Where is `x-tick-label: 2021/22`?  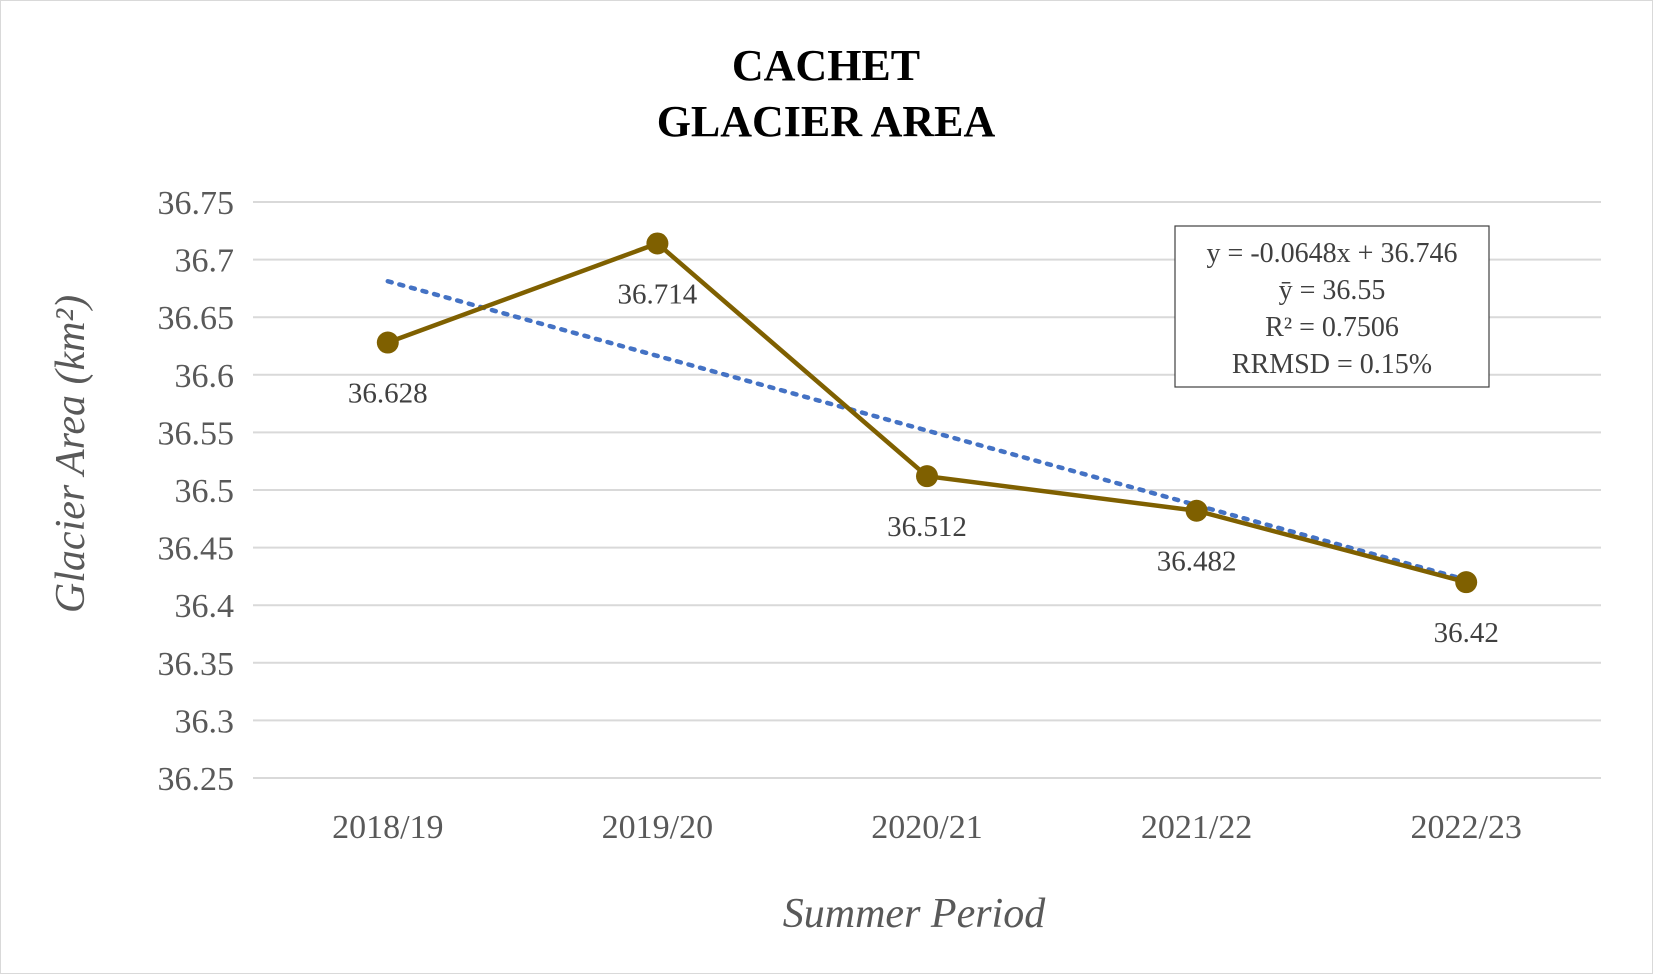 x-tick-label: 2021/22 is located at coordinates (1196, 827).